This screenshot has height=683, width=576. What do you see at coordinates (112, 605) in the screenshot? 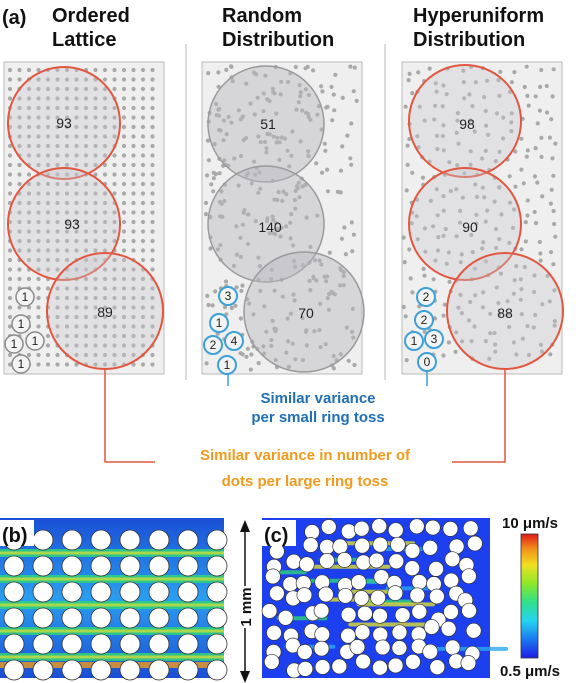
I see `flow-streak-core` at bounding box center [112, 605].